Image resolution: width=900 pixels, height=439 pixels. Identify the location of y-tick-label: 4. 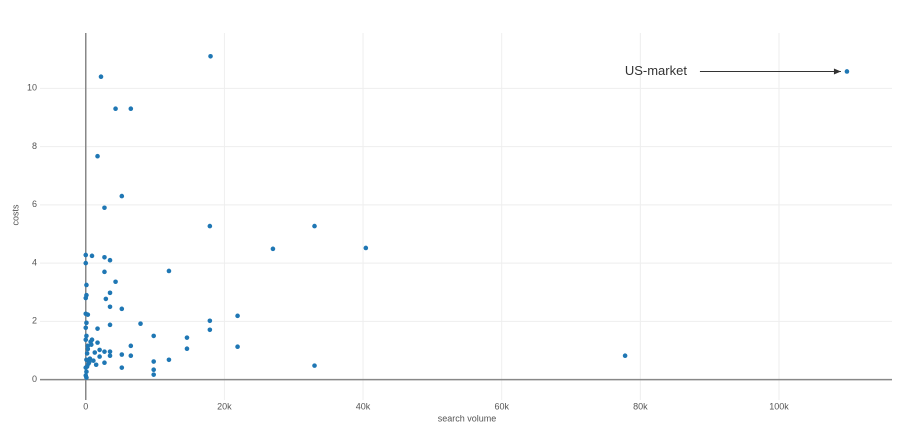
(34, 262).